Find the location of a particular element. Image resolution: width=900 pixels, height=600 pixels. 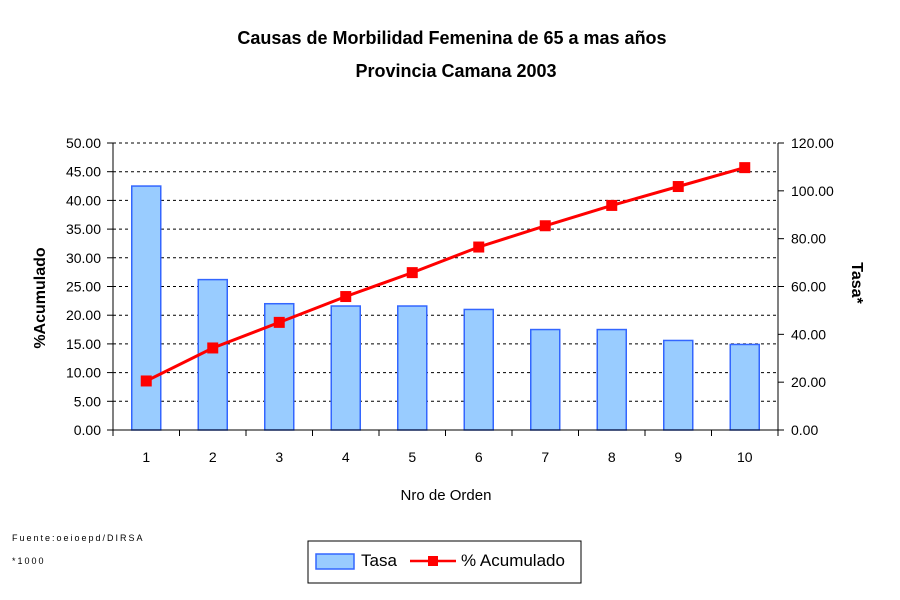

x-axis-ticks: 1 2 3 4 5 6 7 8 9 10 is located at coordinates (445, 447).